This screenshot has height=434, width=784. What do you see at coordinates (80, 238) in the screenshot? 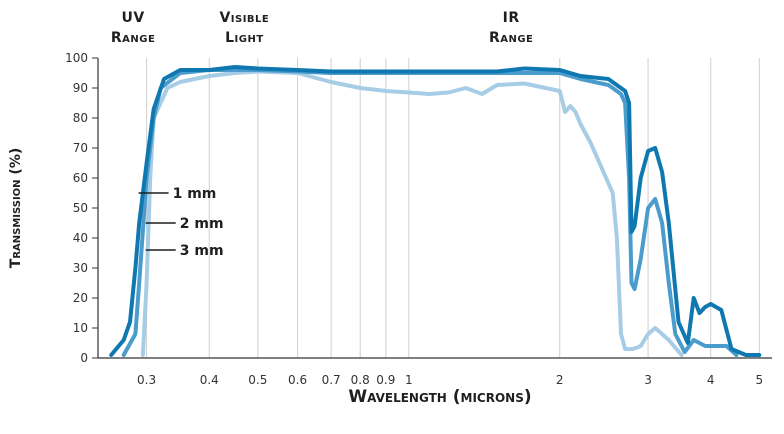
I see `y-tick-label: 40` at bounding box center [80, 238].